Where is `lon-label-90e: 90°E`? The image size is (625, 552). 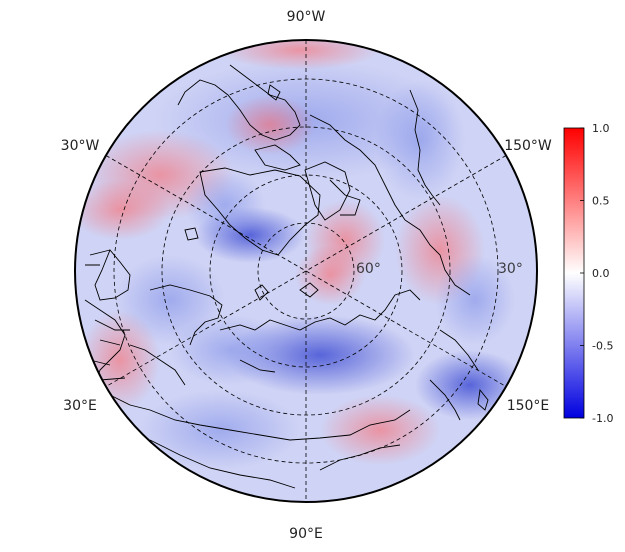 lon-label-90e: 90°E is located at coordinates (306, 534).